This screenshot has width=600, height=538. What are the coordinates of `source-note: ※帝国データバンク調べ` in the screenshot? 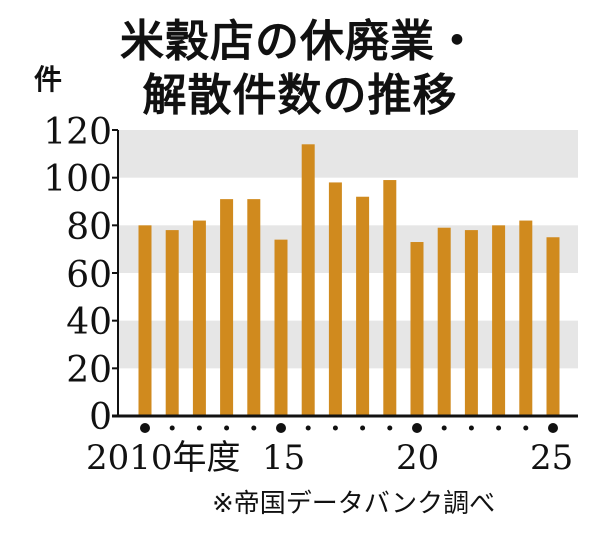 It's located at (354, 504).